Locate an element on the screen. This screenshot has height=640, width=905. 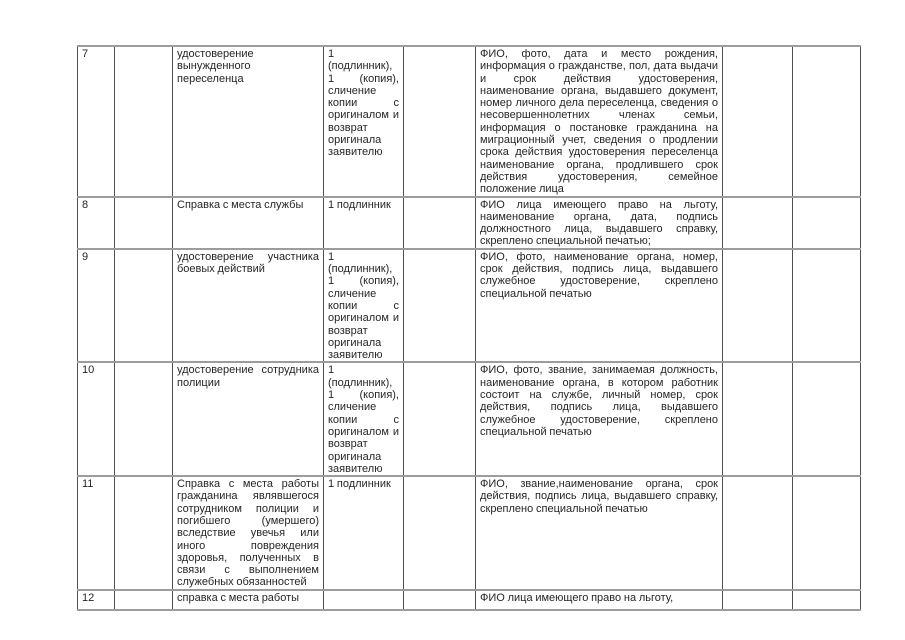
copies-requirement-cell is located at coordinates (363, 599).